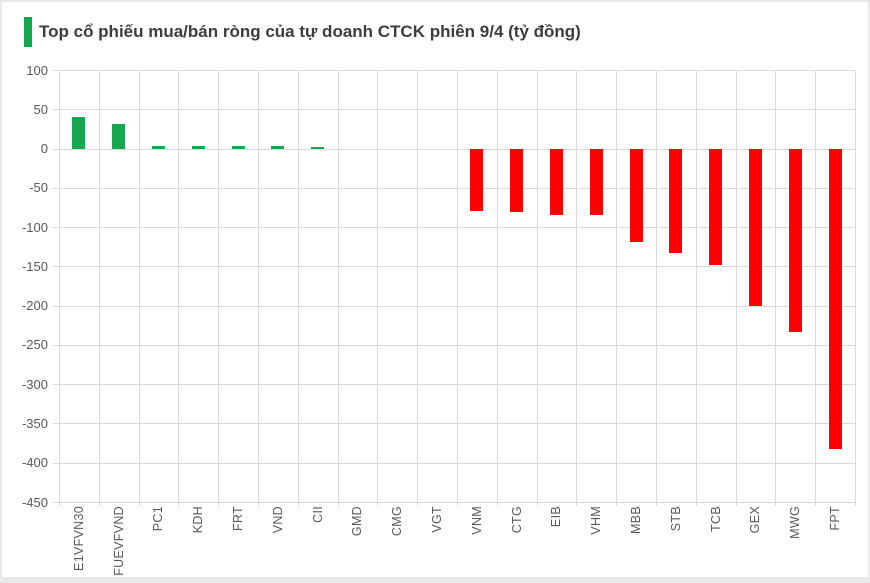  Describe the element at coordinates (38, 188) in the screenshot. I see `y-axis-tick-label: -50` at that location.